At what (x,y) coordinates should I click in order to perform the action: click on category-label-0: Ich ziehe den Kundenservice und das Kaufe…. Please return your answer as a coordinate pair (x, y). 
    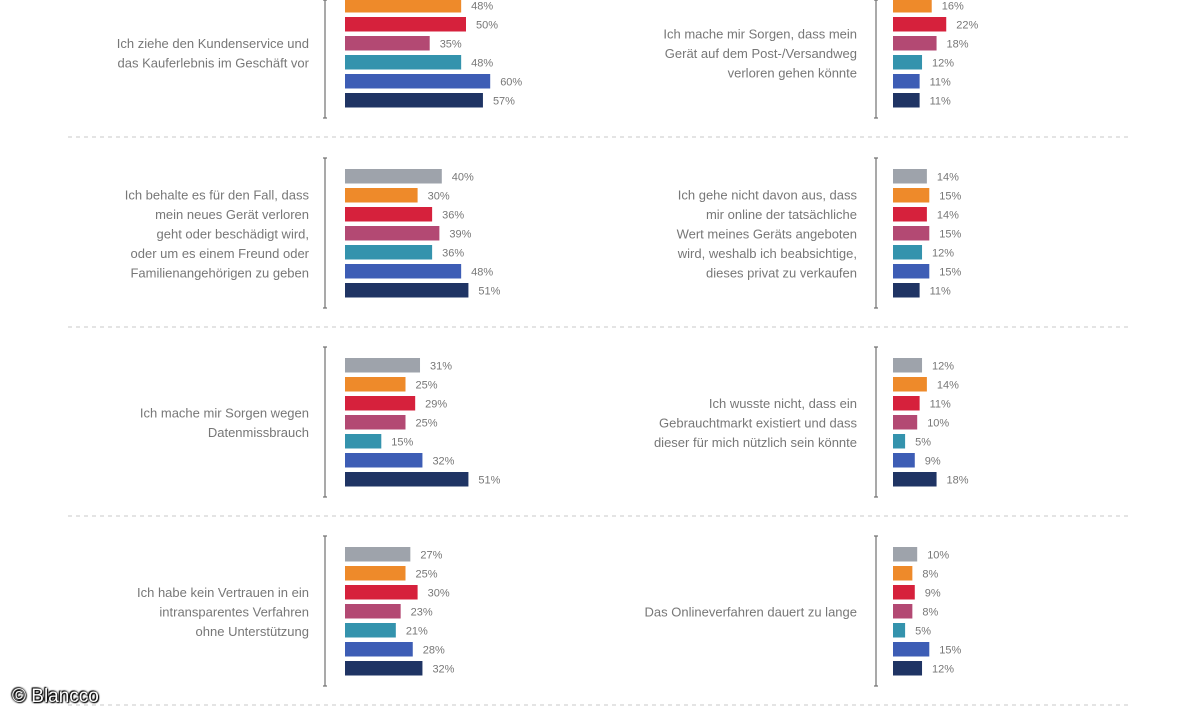
    Looking at the image, I should click on (213, 53).